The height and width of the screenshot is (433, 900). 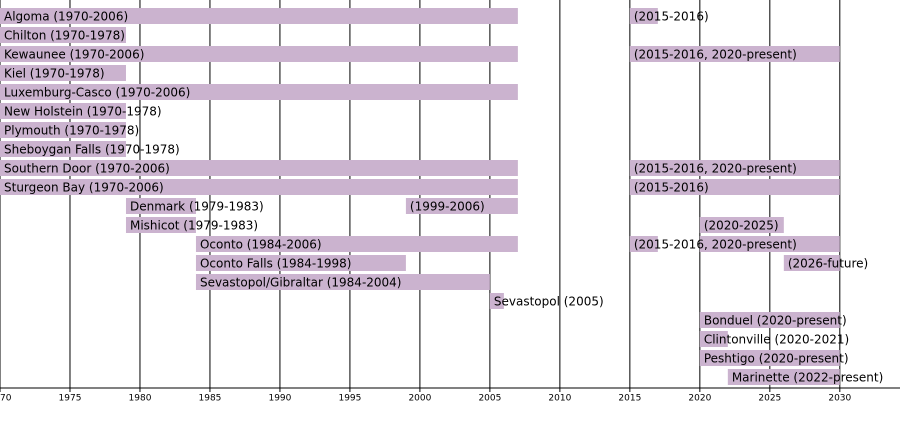 I want to click on x-tick-label: 2025, so click(x=769, y=399).